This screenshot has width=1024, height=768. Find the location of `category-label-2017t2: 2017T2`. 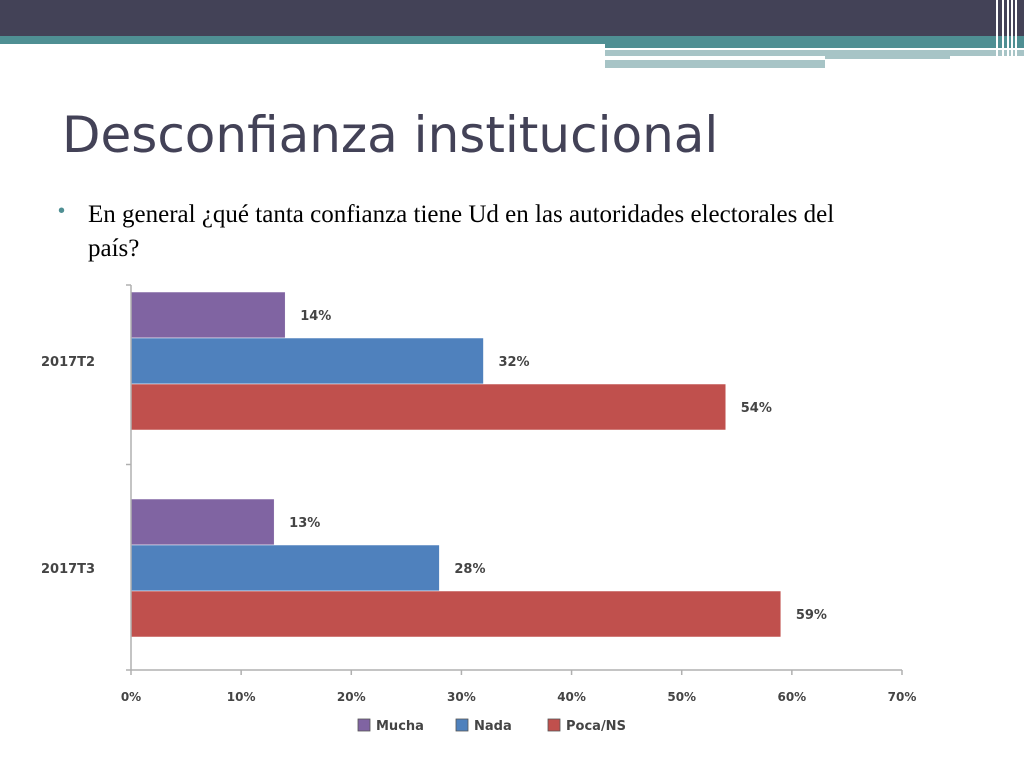

category-label-2017t2: 2017T2 is located at coordinates (68, 362).